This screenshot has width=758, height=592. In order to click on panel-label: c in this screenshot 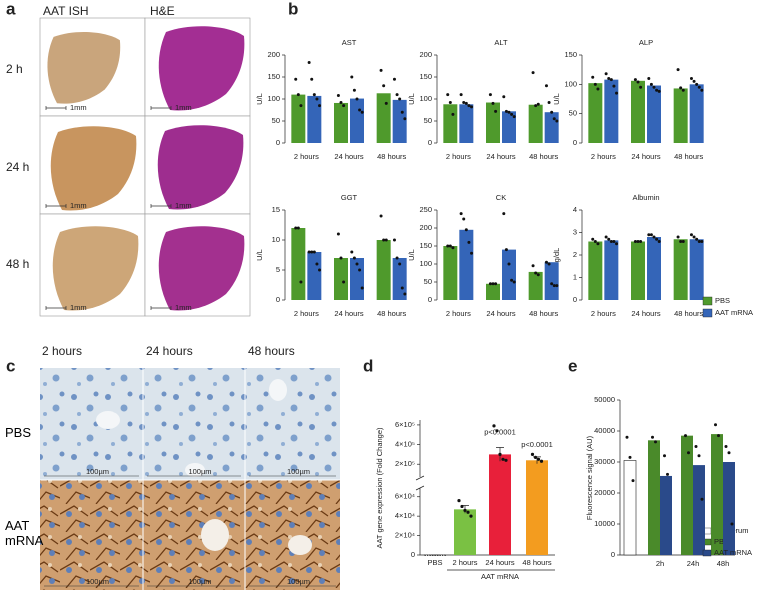, I will do `click(10, 365)`.